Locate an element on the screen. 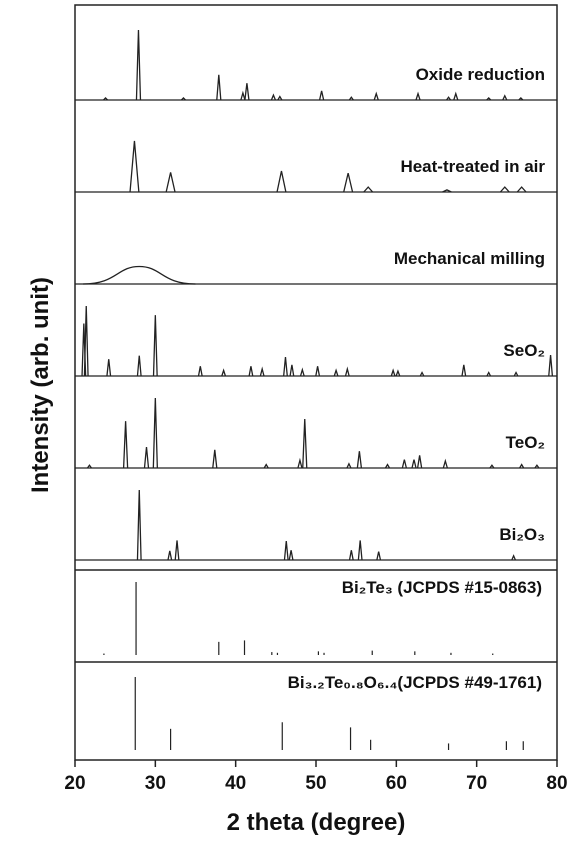  reference-label: Bi₃.₂Te₀.₈O₆.₄(JCPDS #49-1761) is located at coordinates (415, 682).